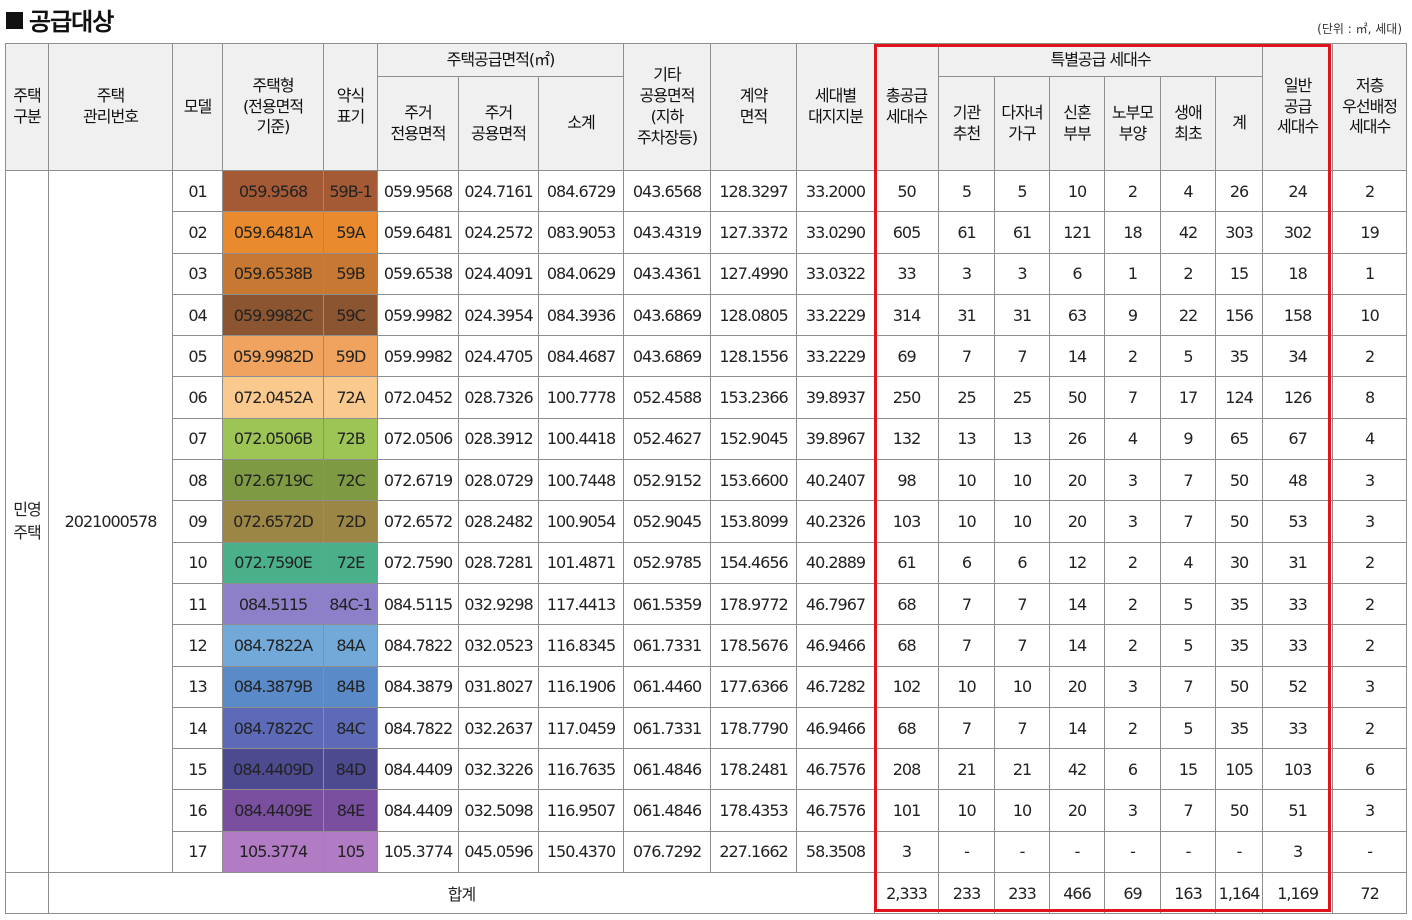  Describe the element at coordinates (907, 562) in the screenshot. I see `total-supply-cell: 61` at that location.